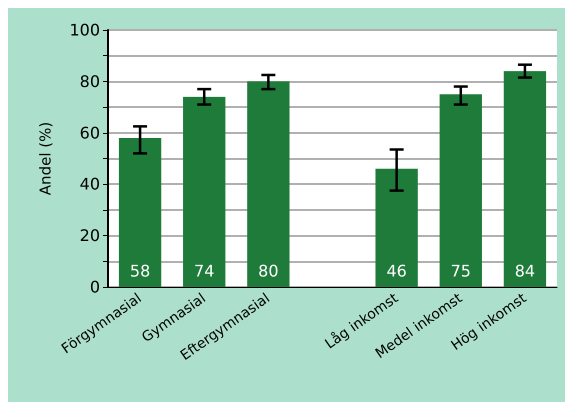  What do you see at coordinates (204, 271) in the screenshot?
I see `data-label: 74` at bounding box center [204, 271].